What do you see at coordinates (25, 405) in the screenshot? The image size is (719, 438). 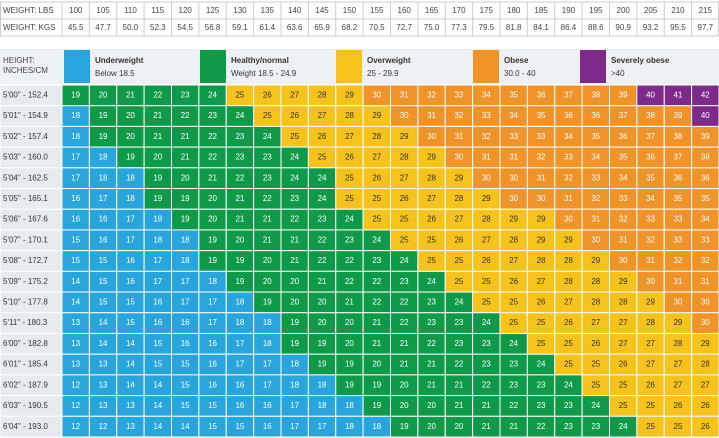 I see `height-label: 6'03" - 190.5` at bounding box center [25, 405].